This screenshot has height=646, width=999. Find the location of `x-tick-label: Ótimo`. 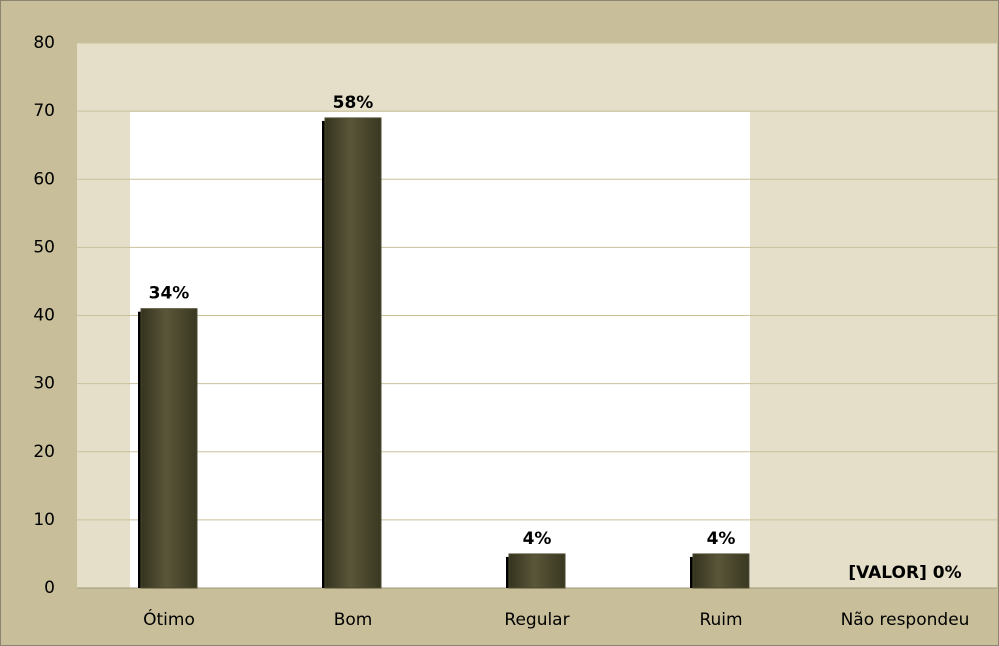

x-tick-label: Ótimo is located at coordinates (169, 619).